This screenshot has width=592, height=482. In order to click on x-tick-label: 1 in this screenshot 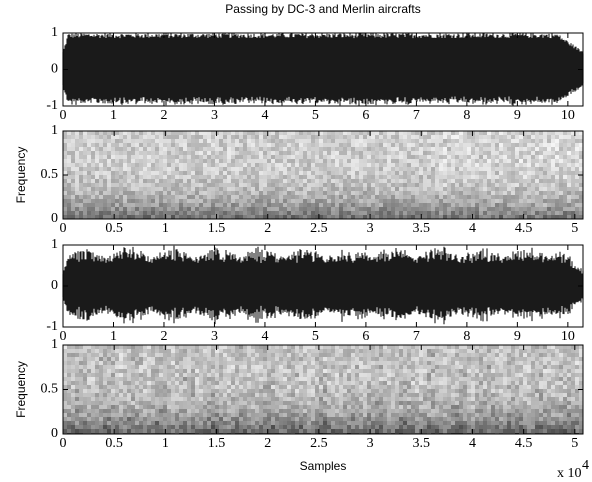, I will do `click(165, 228)`.